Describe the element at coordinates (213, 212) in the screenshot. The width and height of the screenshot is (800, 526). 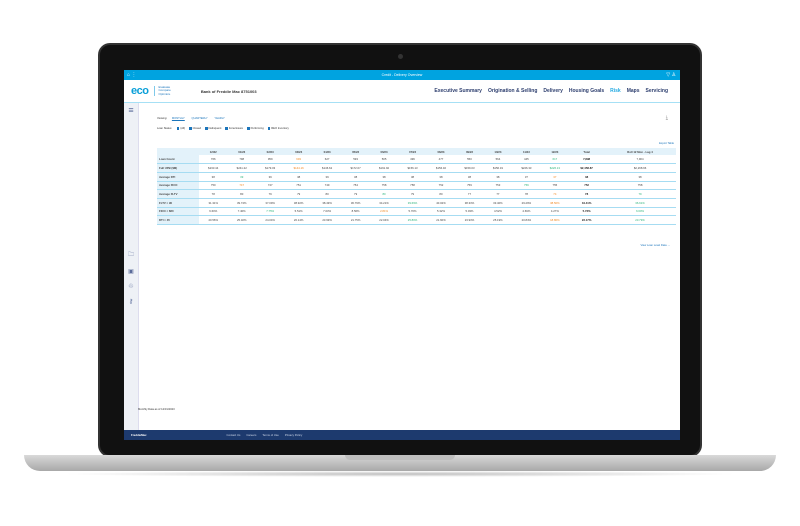
I see `table-cell: 6.60%` at that location.